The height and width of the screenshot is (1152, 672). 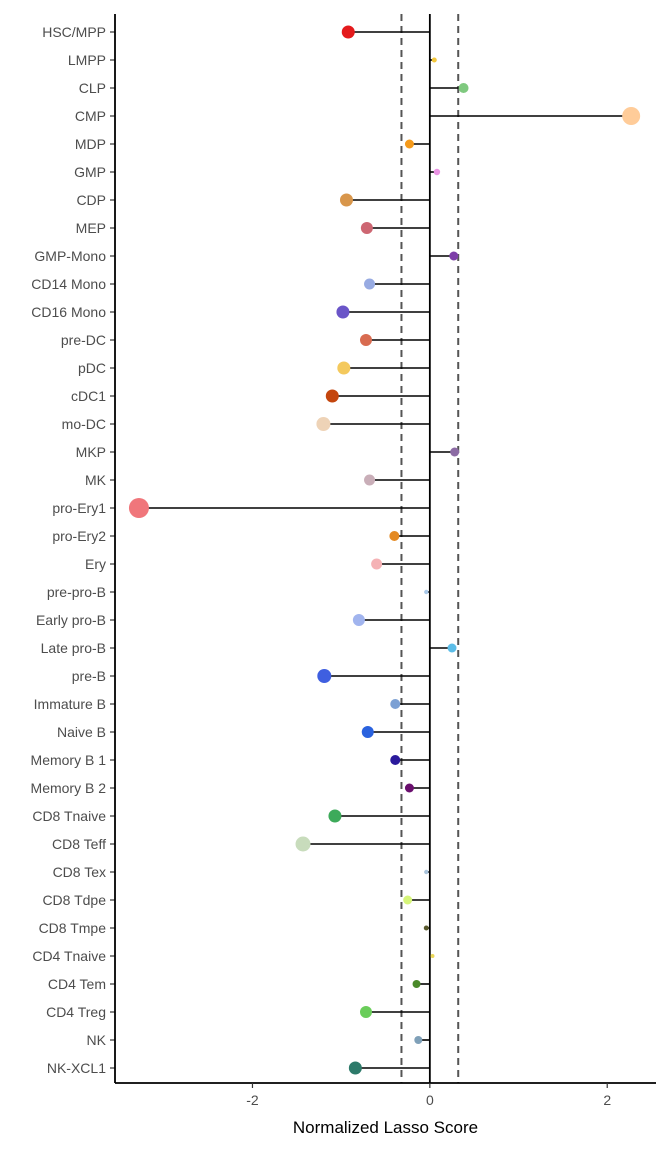 I want to click on category-label: Immature B, so click(x=70, y=704).